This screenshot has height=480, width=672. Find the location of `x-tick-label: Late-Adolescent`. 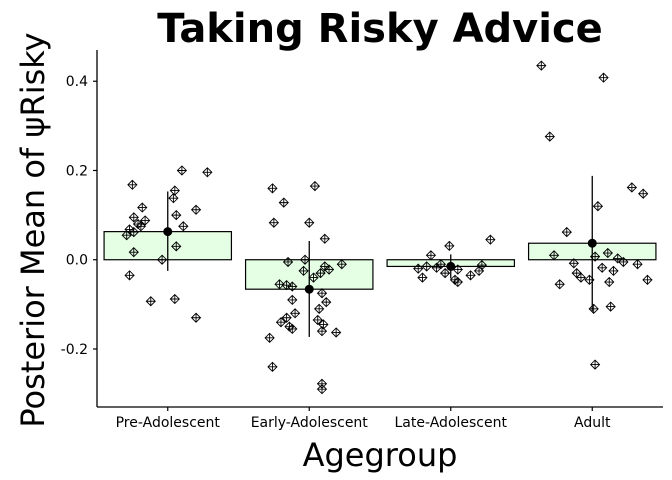

x-tick-label: Late-Adolescent is located at coordinates (451, 423).